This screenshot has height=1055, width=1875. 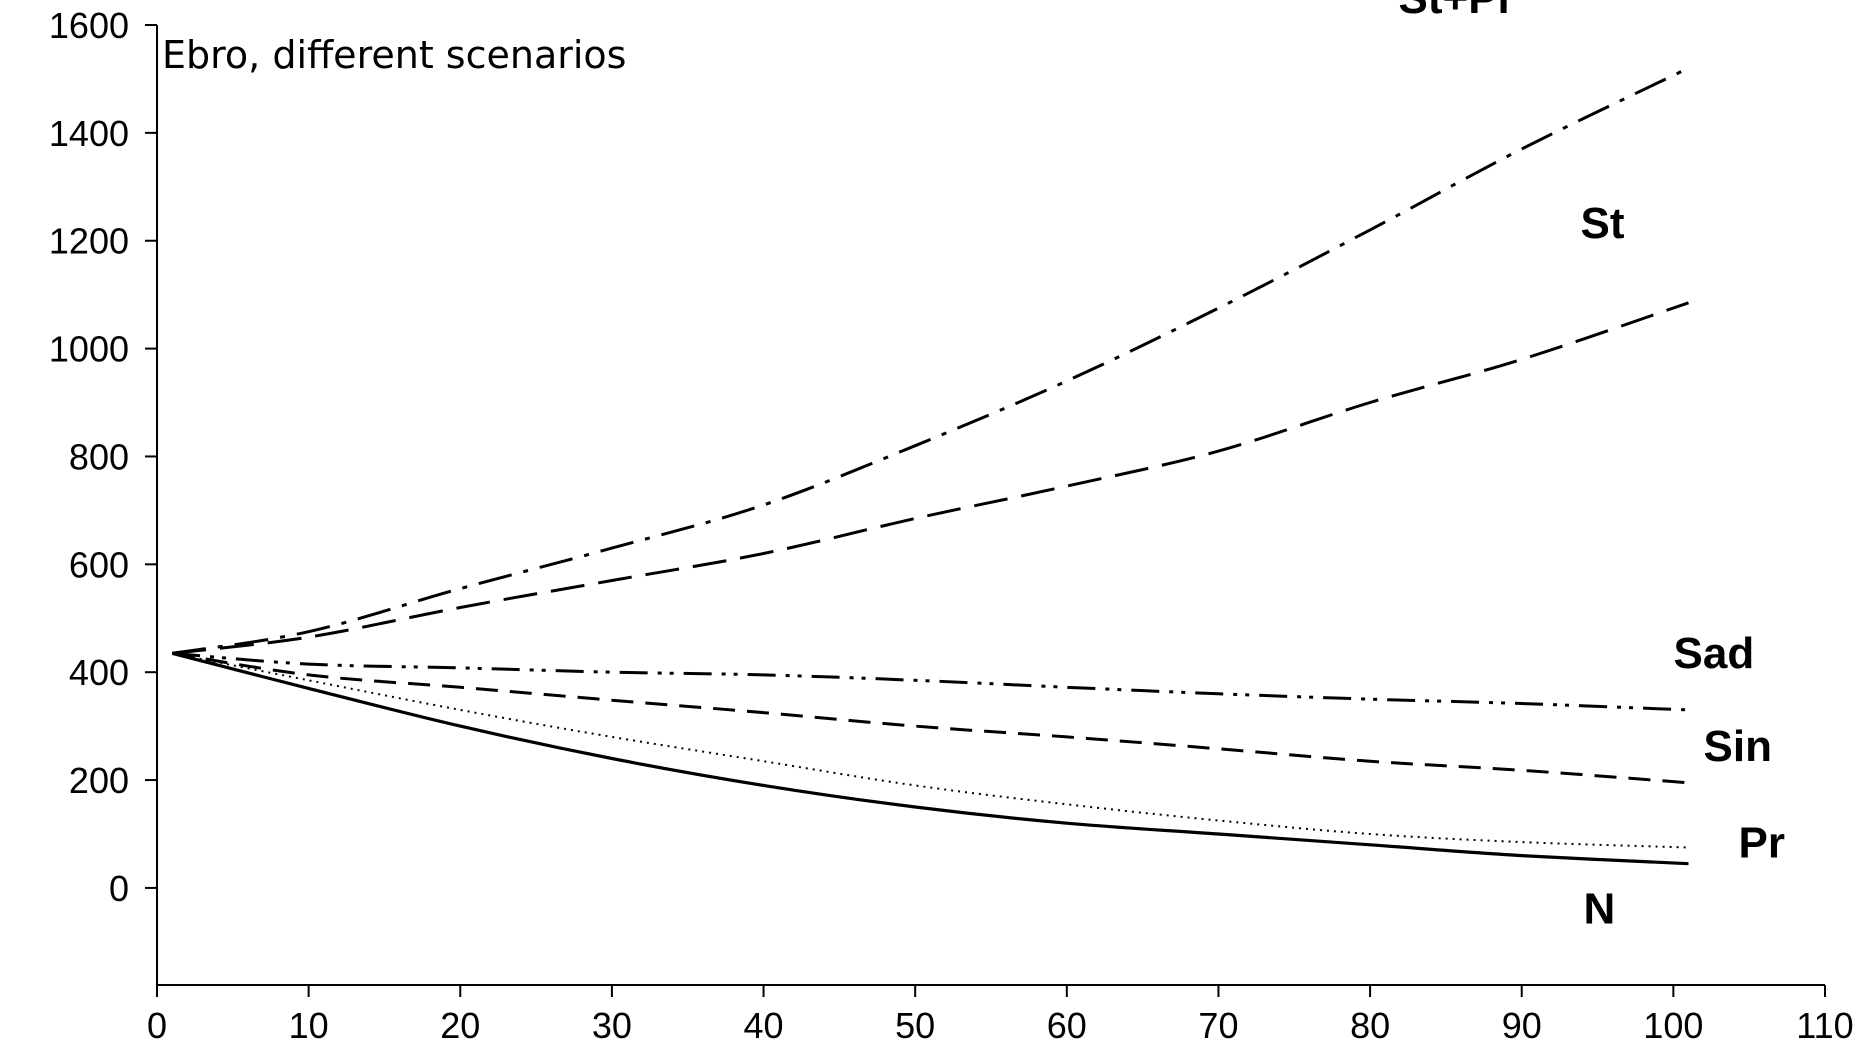 What do you see at coordinates (89, 349) in the screenshot?
I see `y-tick-label: 1000` at bounding box center [89, 349].